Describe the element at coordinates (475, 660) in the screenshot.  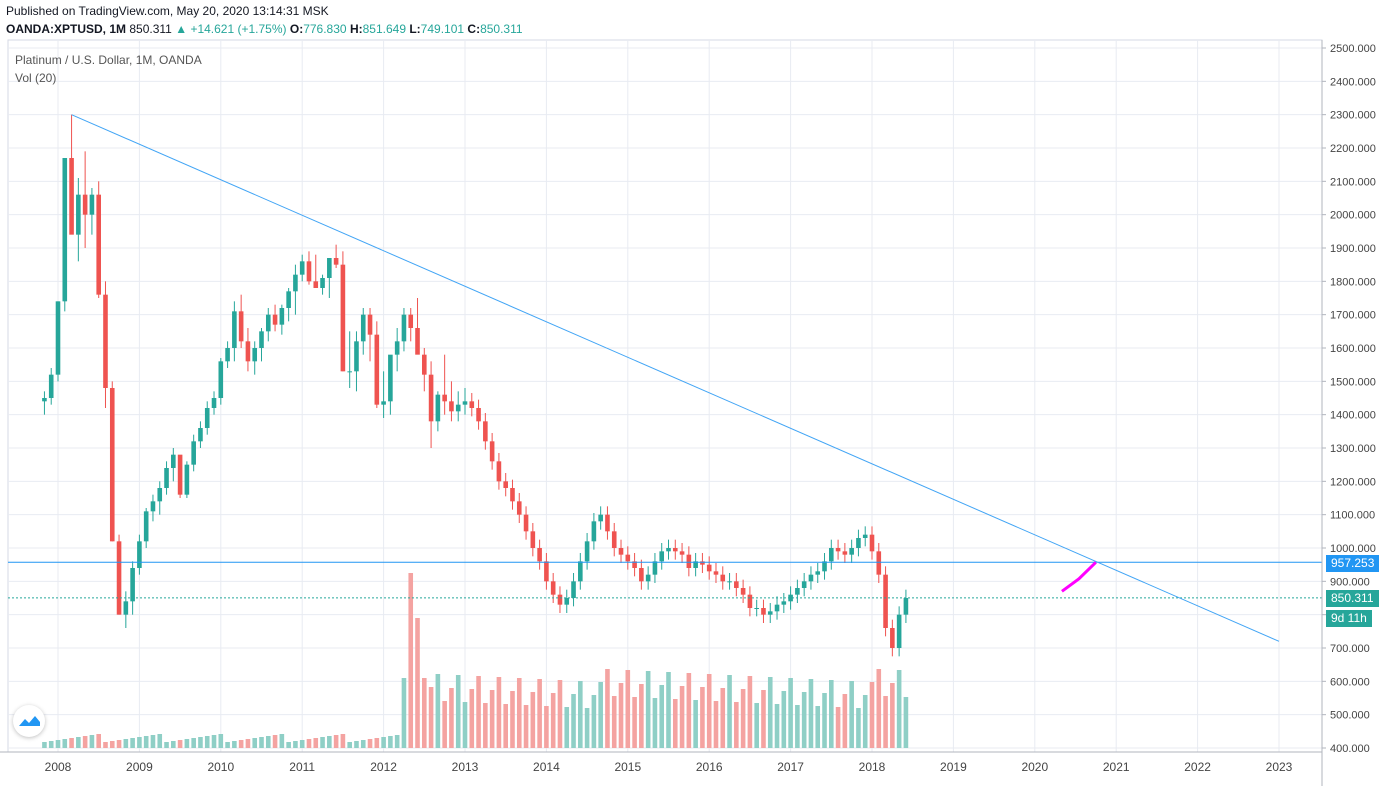
I see `volume-bars` at that location.